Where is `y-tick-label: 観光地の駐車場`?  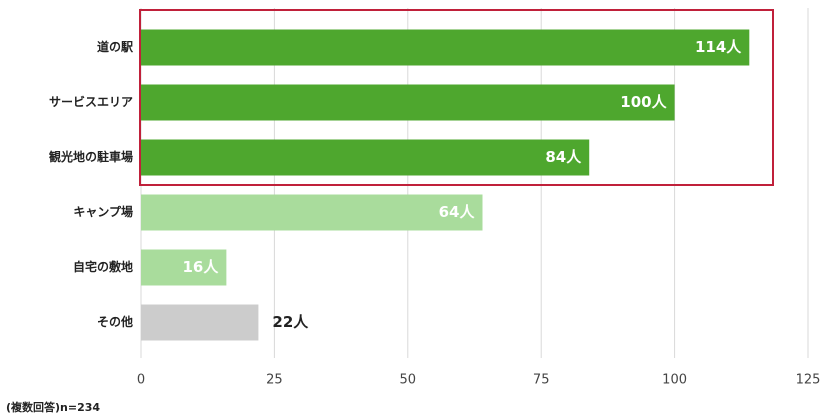
y-tick-label: 観光地の駐車場 is located at coordinates (91, 156).